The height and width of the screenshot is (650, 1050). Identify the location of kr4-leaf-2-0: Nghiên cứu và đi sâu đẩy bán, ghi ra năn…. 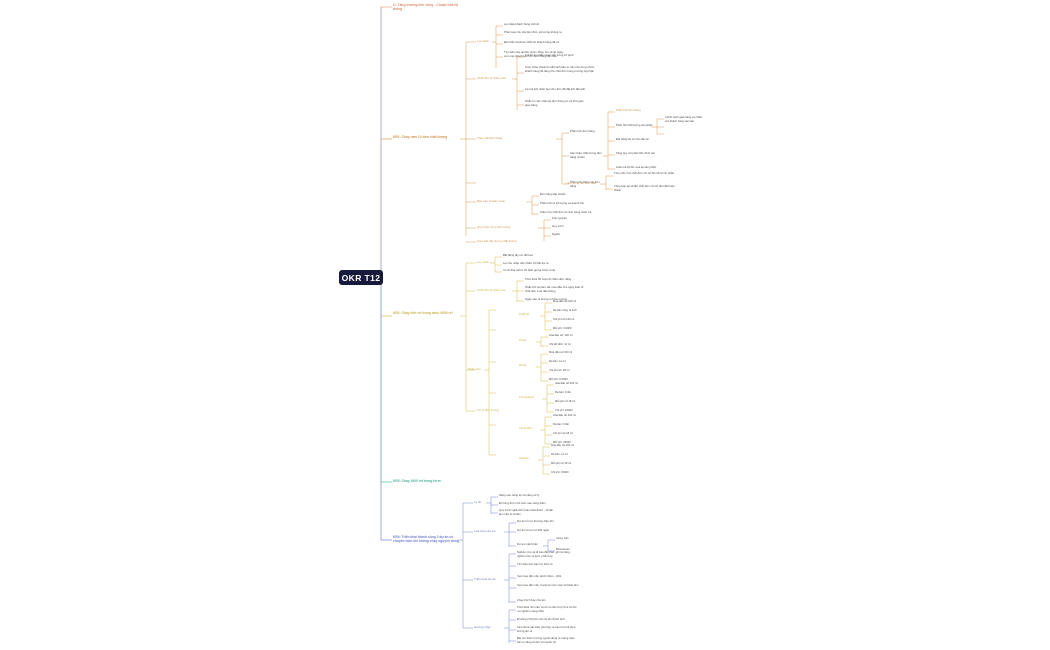
(544, 554).